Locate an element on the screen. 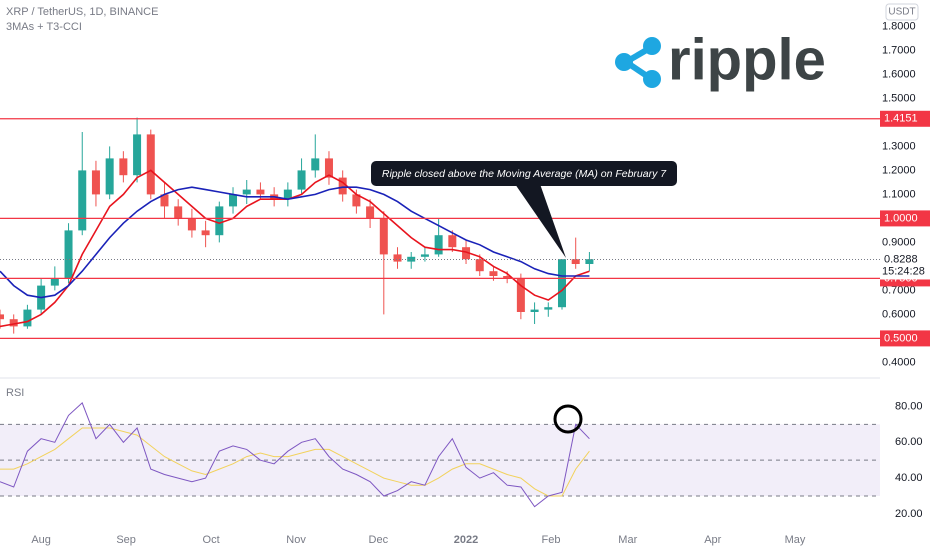 Image resolution: width=932 pixels, height=550 pixels. x-tick-label: May is located at coordinates (795, 540).